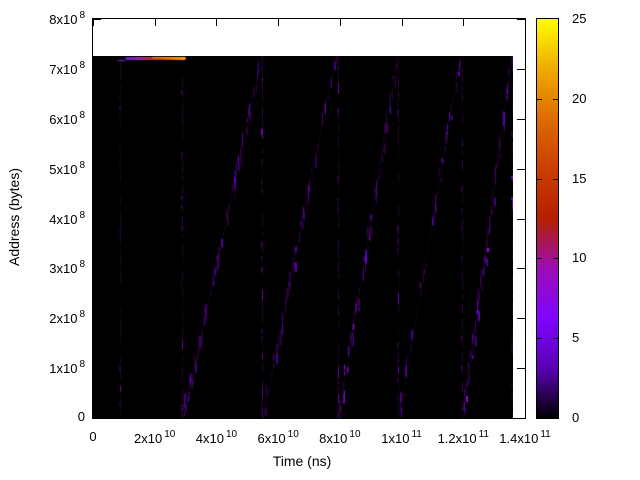  What do you see at coordinates (14, 216) in the screenshot?
I see `y-axis-title: Address (bytes)` at bounding box center [14, 216].